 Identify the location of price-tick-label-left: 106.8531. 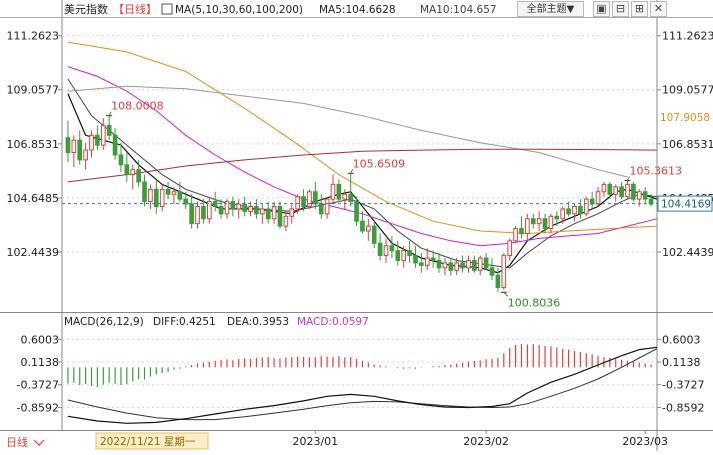
(33, 144).